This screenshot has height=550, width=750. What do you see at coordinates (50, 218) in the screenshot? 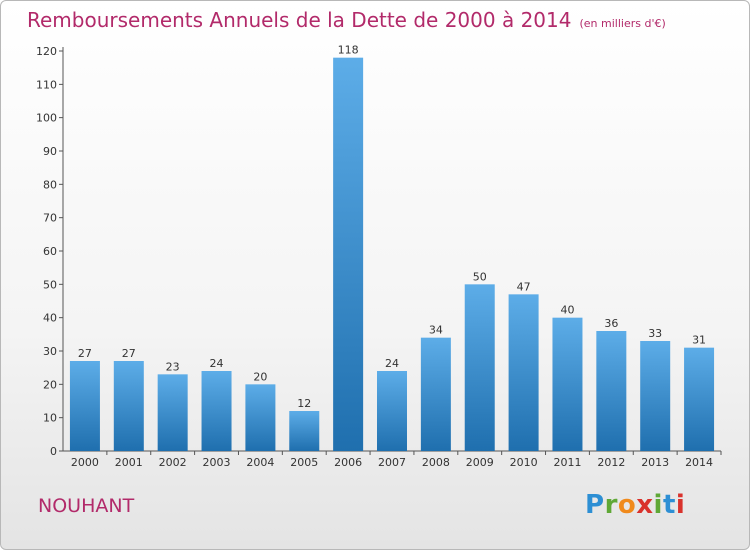
I see `y-tick-label: 70` at bounding box center [50, 218].